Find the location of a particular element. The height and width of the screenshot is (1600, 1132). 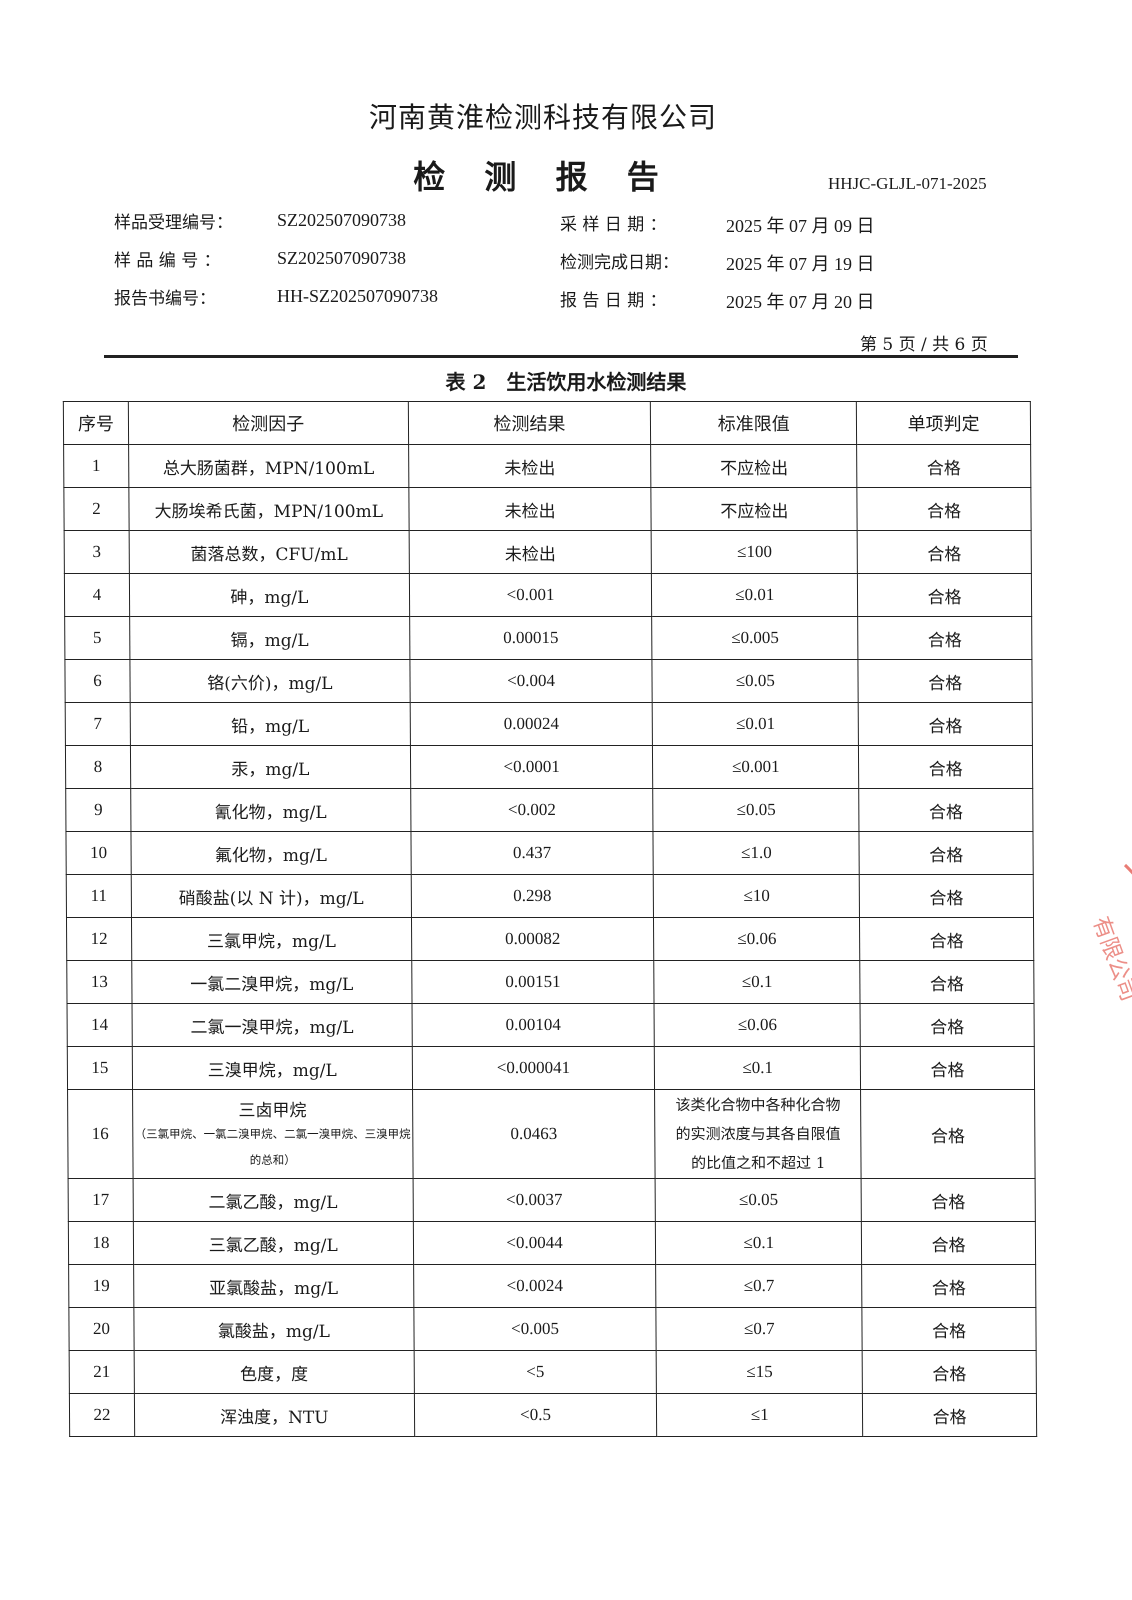

limit-line: 的比值之和不超过 1 is located at coordinates (758, 1162).